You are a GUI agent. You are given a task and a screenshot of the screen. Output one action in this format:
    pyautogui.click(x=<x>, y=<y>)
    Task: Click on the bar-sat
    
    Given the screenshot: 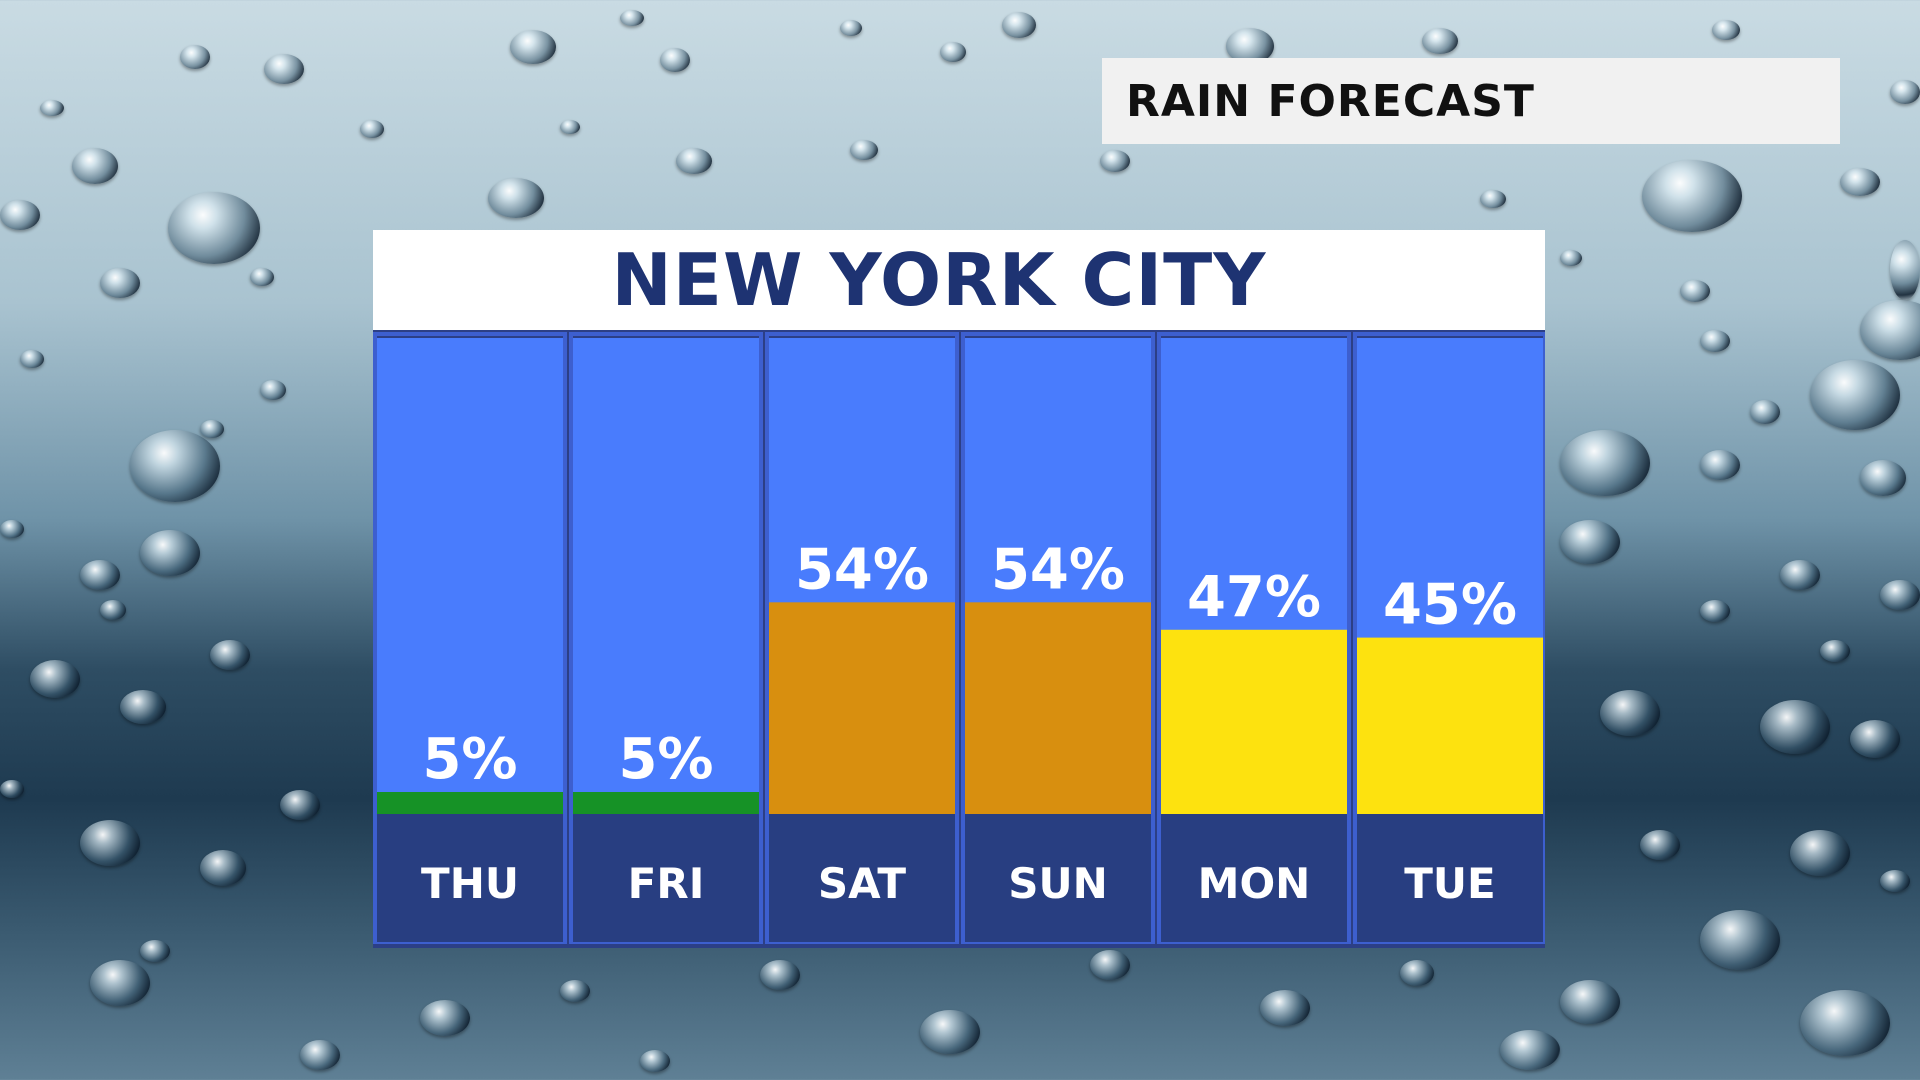 What is the action you would take?
    pyautogui.click(x=862, y=708)
    